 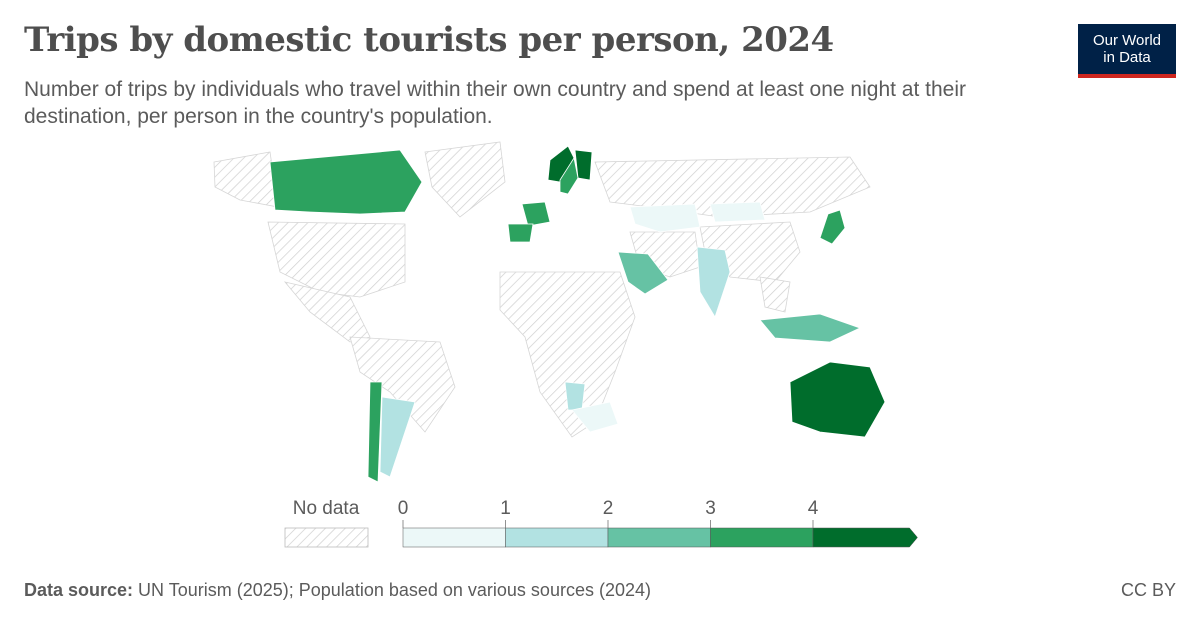 What do you see at coordinates (1148, 590) in the screenshot?
I see `license-link: CC BY` at bounding box center [1148, 590].